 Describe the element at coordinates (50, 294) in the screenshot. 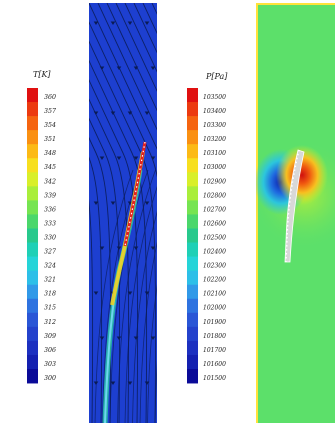

I see `colorbar-tick-label: 318` at that location.